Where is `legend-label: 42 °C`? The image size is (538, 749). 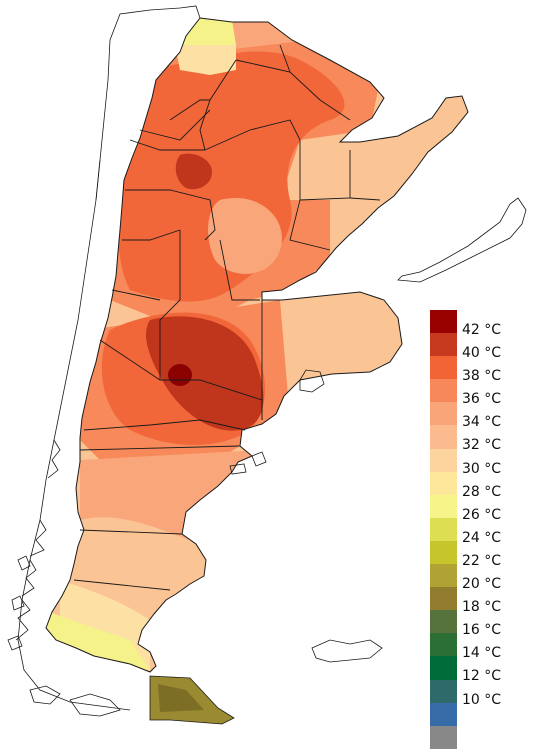 legend-label: 42 °C is located at coordinates (482, 330).